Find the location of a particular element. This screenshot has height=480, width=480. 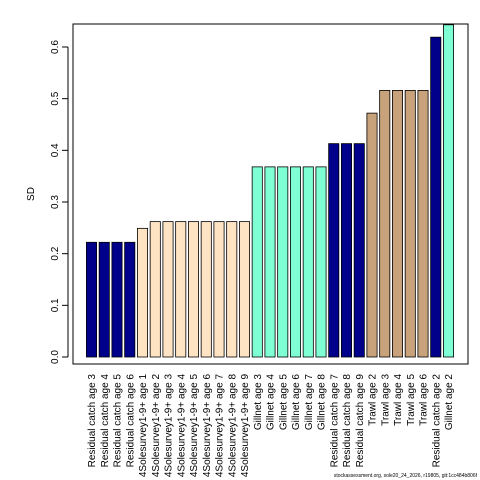

x-category-label: 4Solesurvey1-9+ age 8 is located at coordinates (232, 426).